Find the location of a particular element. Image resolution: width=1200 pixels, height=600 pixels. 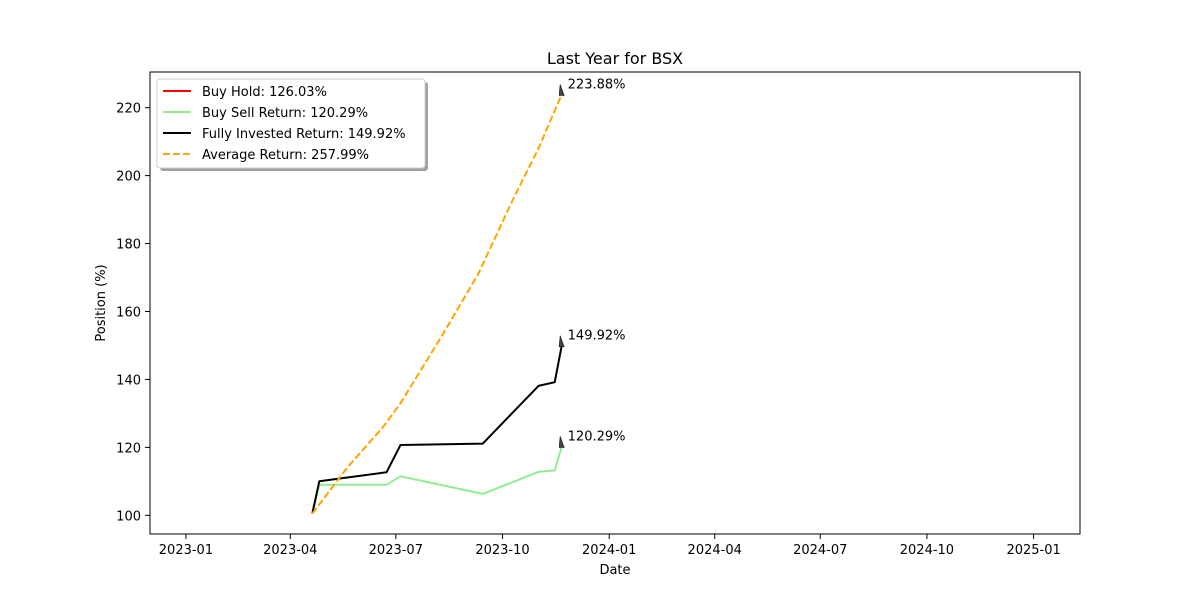

y-tick-label: 200 is located at coordinates (128, 177).